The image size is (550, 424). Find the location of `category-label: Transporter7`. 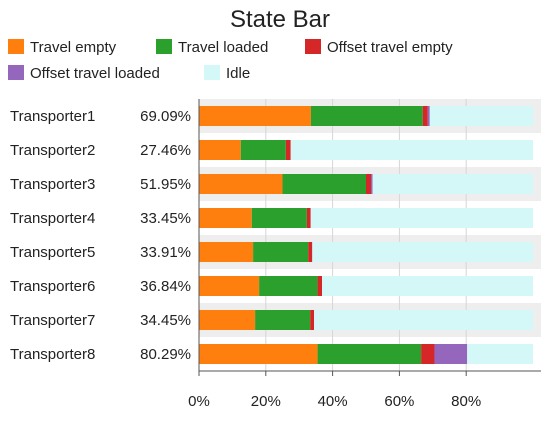

category-label: Transporter7 is located at coordinates (52, 320).